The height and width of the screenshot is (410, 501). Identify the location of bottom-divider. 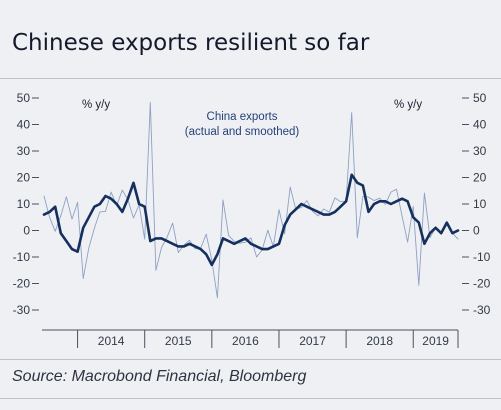
(250, 398).